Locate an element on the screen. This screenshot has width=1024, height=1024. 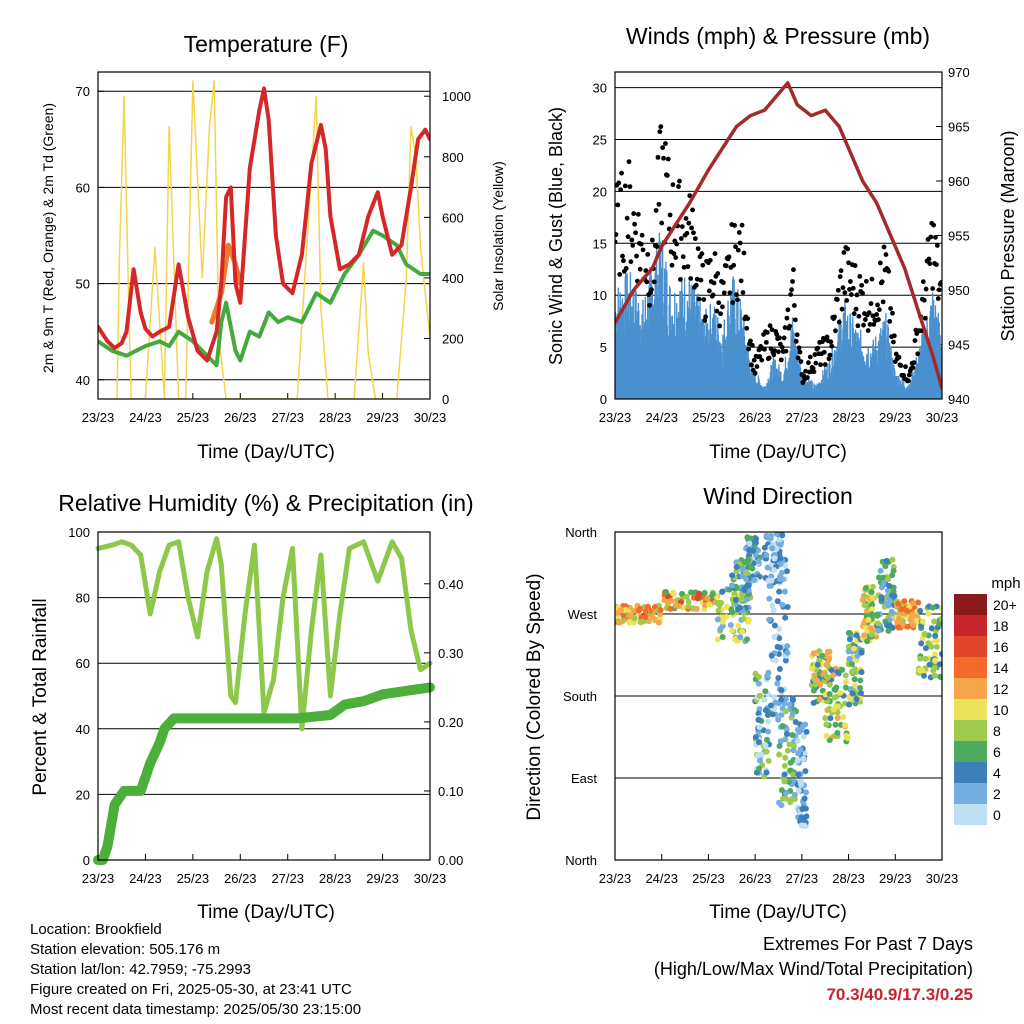
y2-tick-label: 955 is located at coordinates (959, 236).